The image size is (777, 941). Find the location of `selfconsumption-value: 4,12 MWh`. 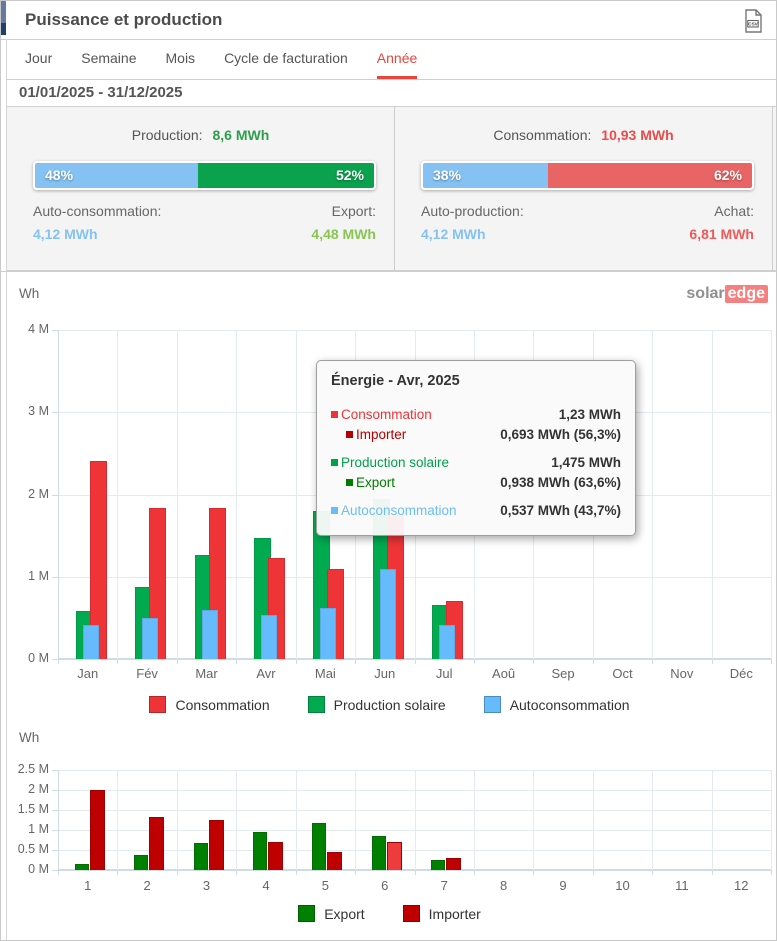

selfconsumption-value: 4,12 MWh is located at coordinates (65, 234).